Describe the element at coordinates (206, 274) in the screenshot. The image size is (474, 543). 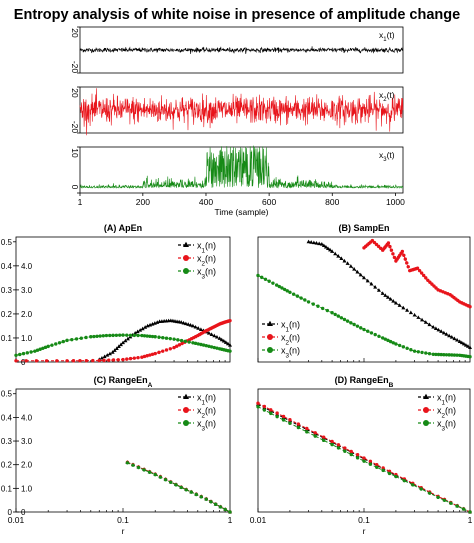
I see `legend-label: x3(n)` at that location.